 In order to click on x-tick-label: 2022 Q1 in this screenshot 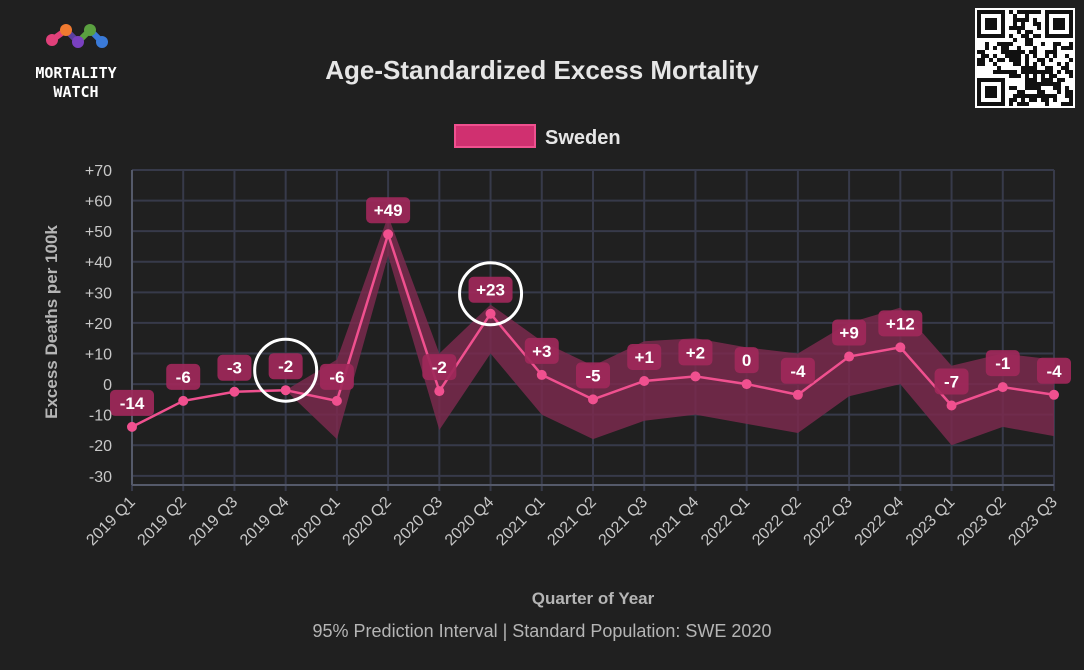, I will do `click(725, 521)`.